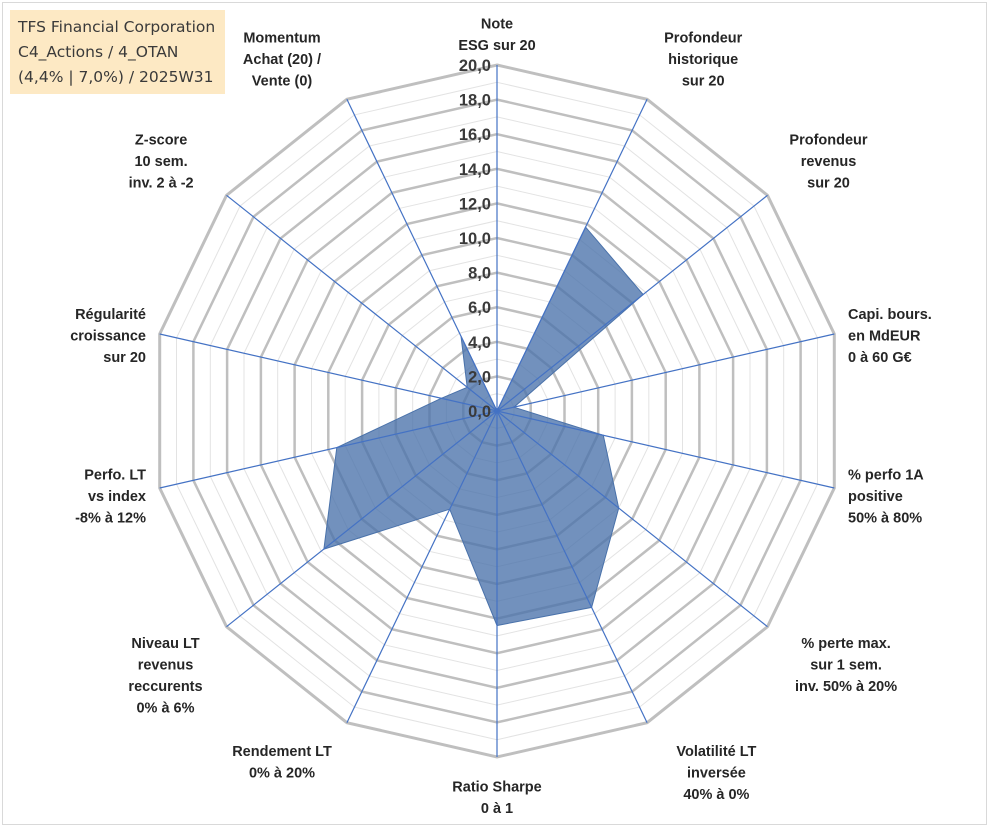 The image size is (991, 829). I want to click on tick-label: 4,0, so click(479, 343).